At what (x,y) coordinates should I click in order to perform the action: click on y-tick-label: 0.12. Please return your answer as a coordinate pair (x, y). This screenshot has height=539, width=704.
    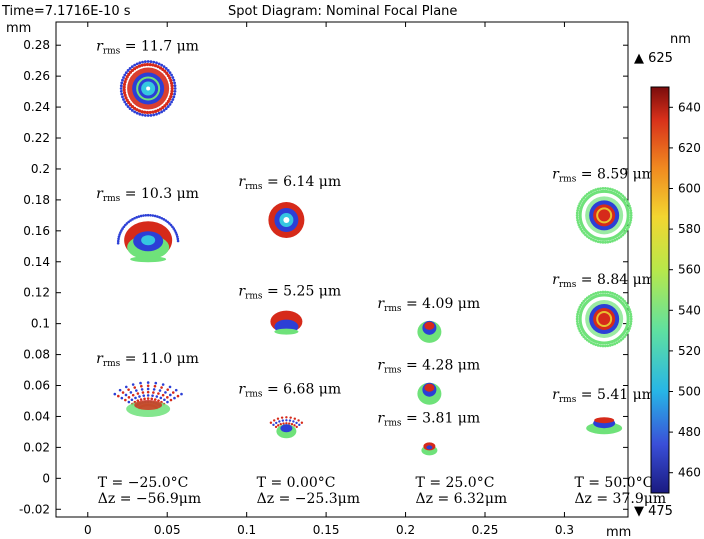
    Looking at the image, I should click on (36, 293).